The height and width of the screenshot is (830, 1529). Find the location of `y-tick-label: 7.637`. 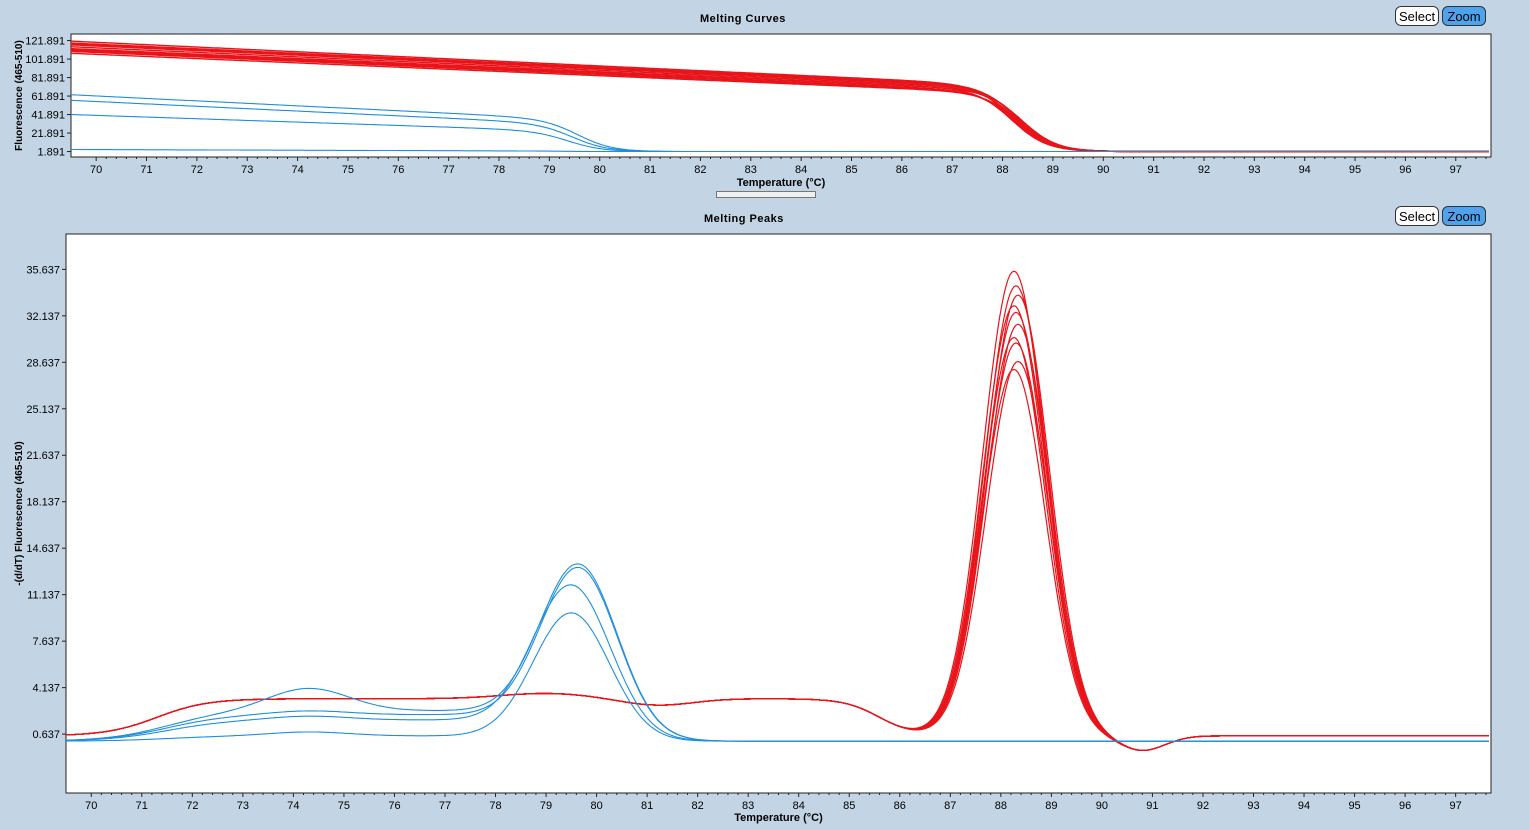

y-tick-label: 7.637 is located at coordinates (46, 642).